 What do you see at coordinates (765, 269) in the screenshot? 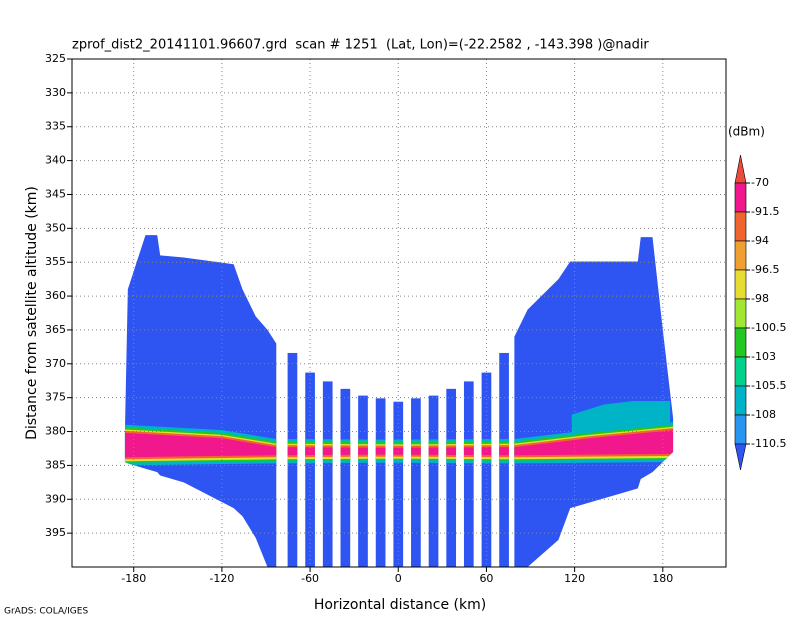
I see `colorbar-label: -96.5` at bounding box center [765, 269].